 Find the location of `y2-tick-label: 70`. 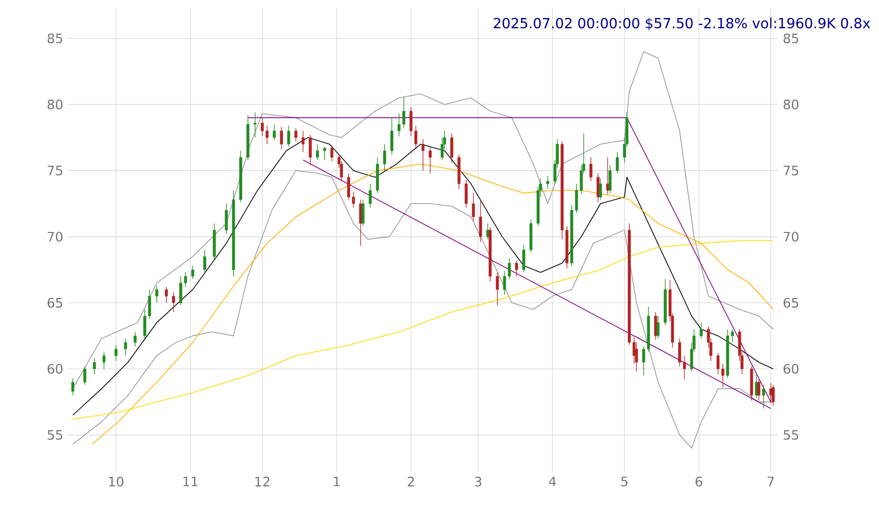

y2-tick-label: 70 is located at coordinates (791, 237).